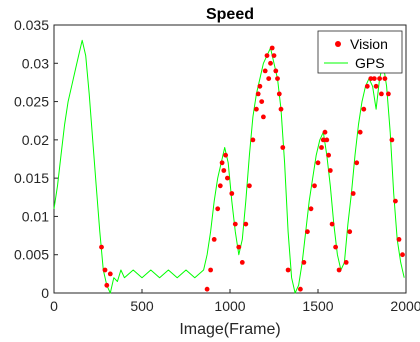 Image resolution: width=420 pixels, height=342 pixels. I want to click on legend: Vision GPS, so click(360, 52).